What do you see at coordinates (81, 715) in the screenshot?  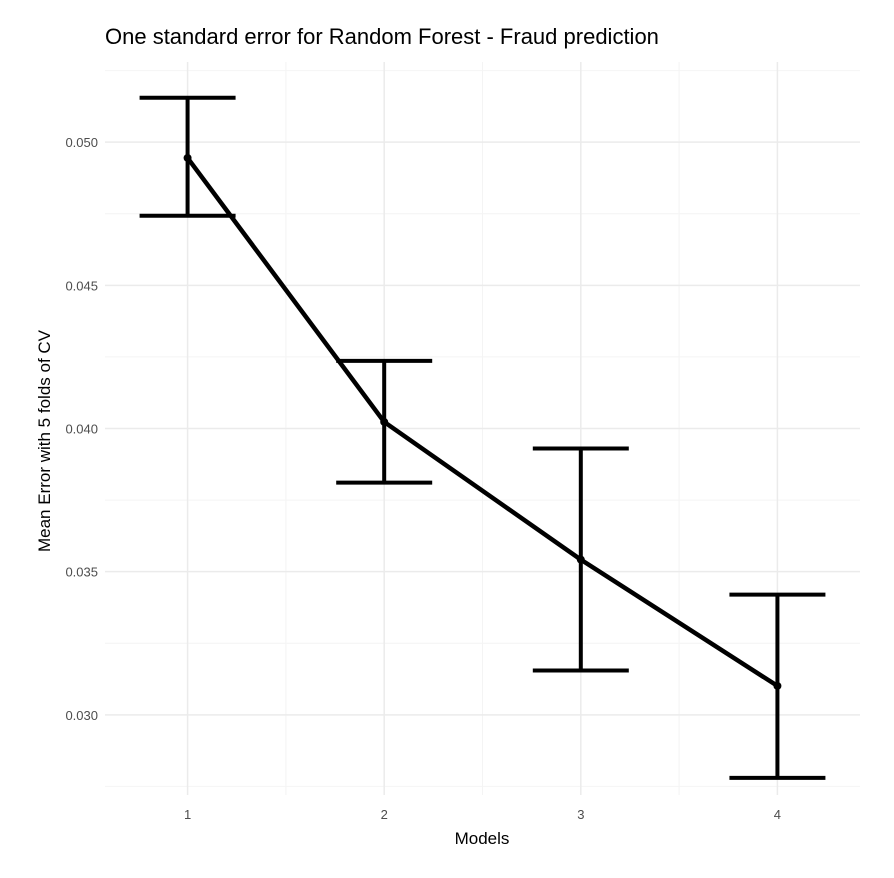 I see `y-tick-label: 0.030` at bounding box center [81, 715].